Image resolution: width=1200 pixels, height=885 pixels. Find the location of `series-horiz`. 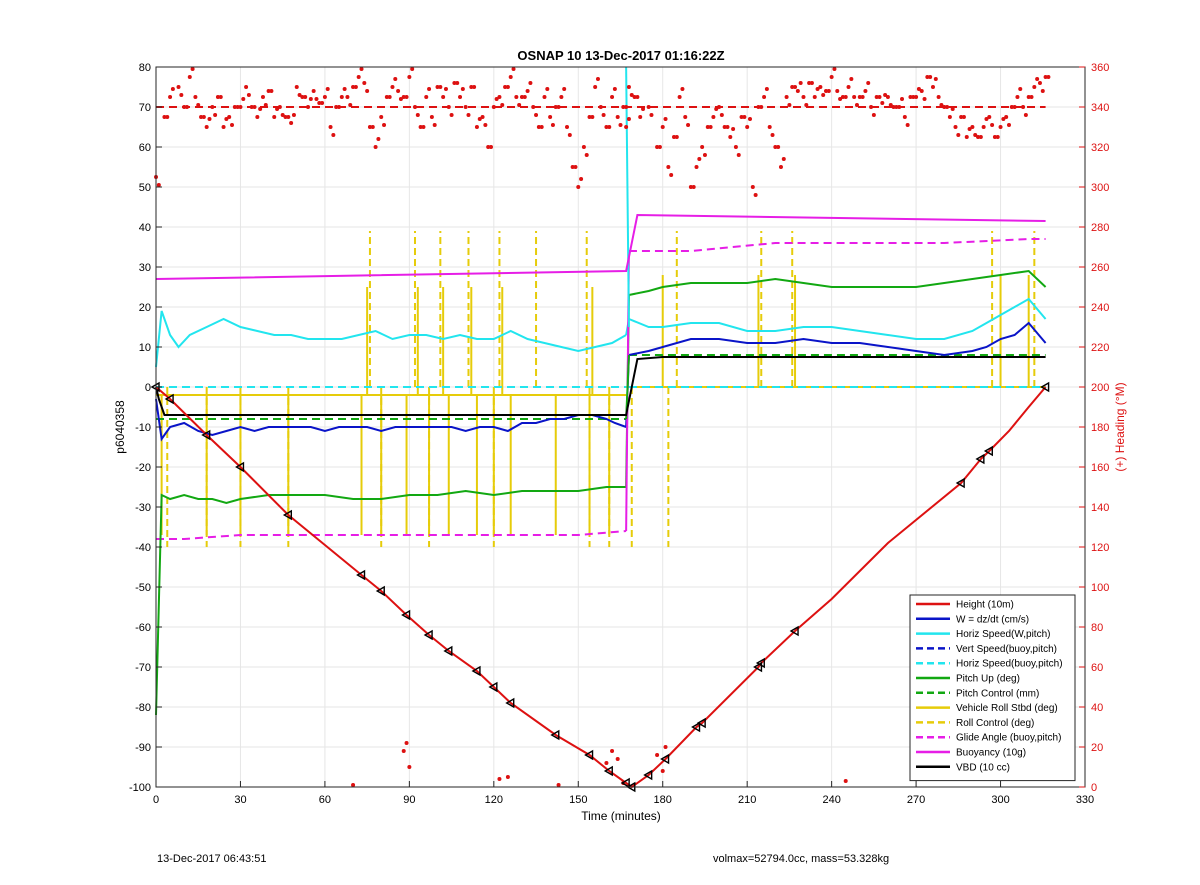

series-horiz is located at coordinates (391, 339).